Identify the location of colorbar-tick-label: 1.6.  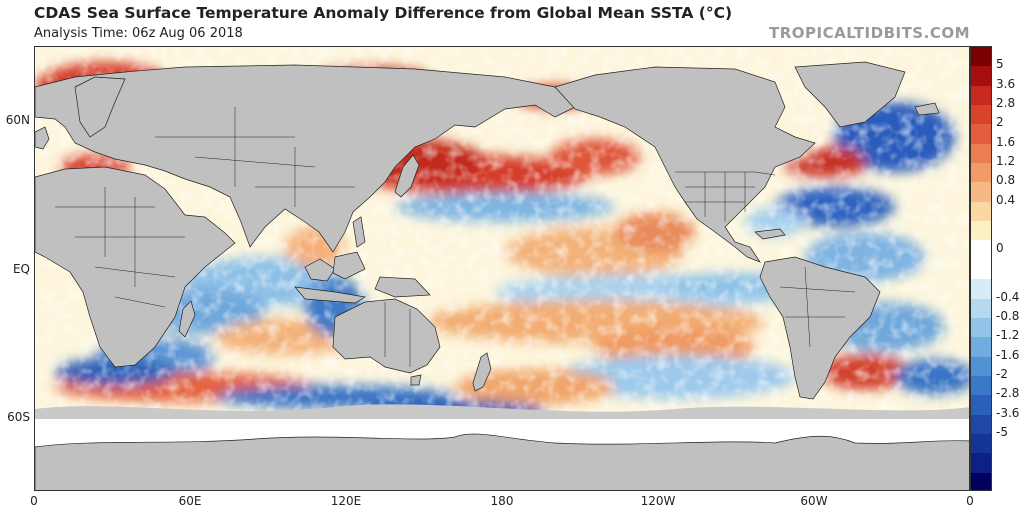
(1006, 141).